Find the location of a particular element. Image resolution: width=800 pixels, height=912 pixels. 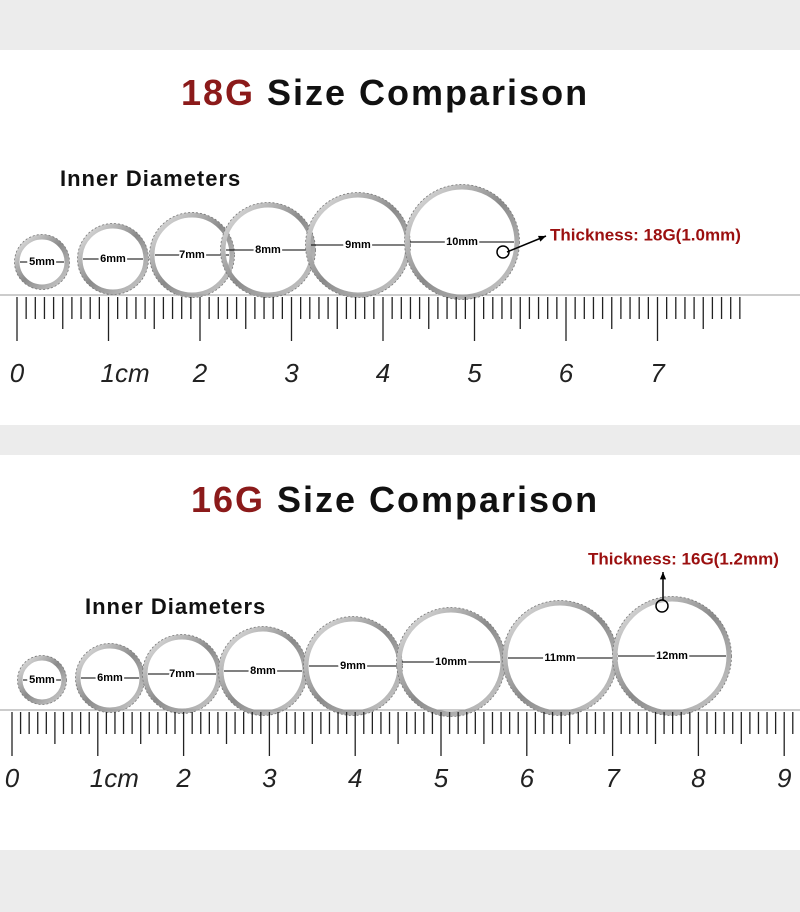

panel-title: 18G Size Comparison is located at coordinates (385, 92).